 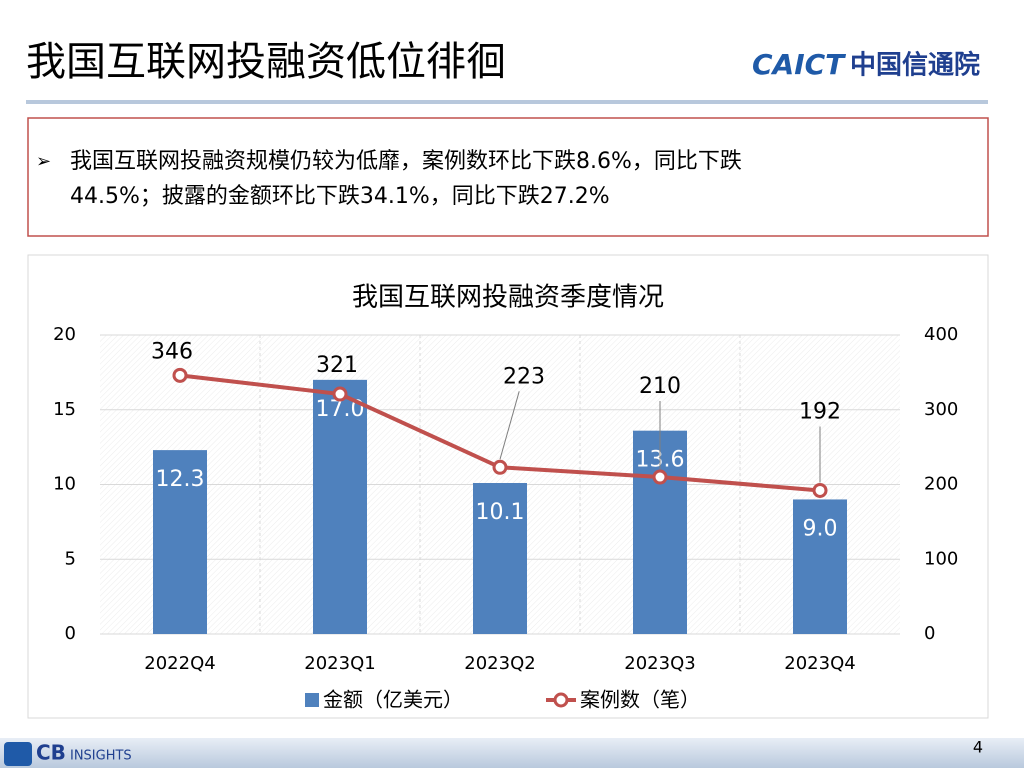 I want to click on page-number: 4, so click(x=978, y=747).